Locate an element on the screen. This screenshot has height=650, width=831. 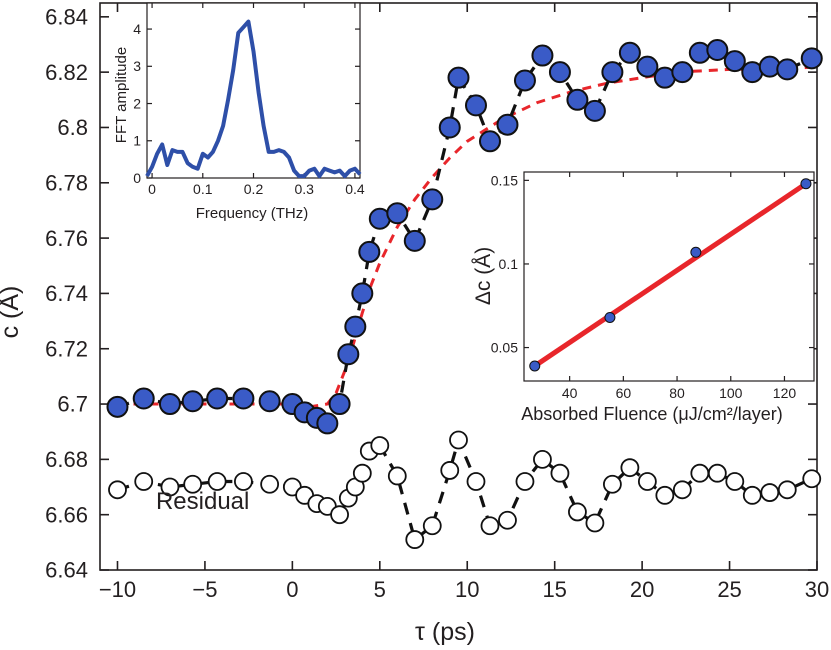
fft-x-axis-label: Frequency (THz) is located at coordinates (252, 213).